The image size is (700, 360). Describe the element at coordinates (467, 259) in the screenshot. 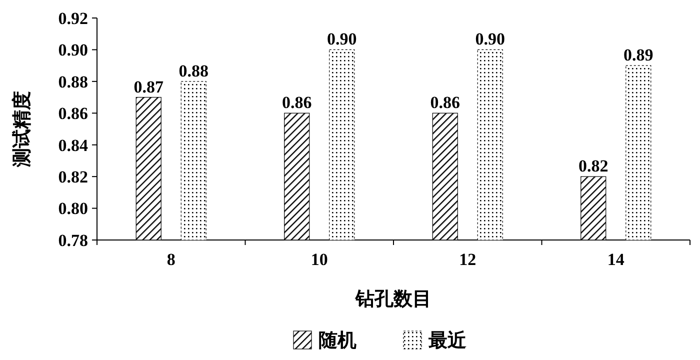

I see `x-tick-label: 12` at that location.